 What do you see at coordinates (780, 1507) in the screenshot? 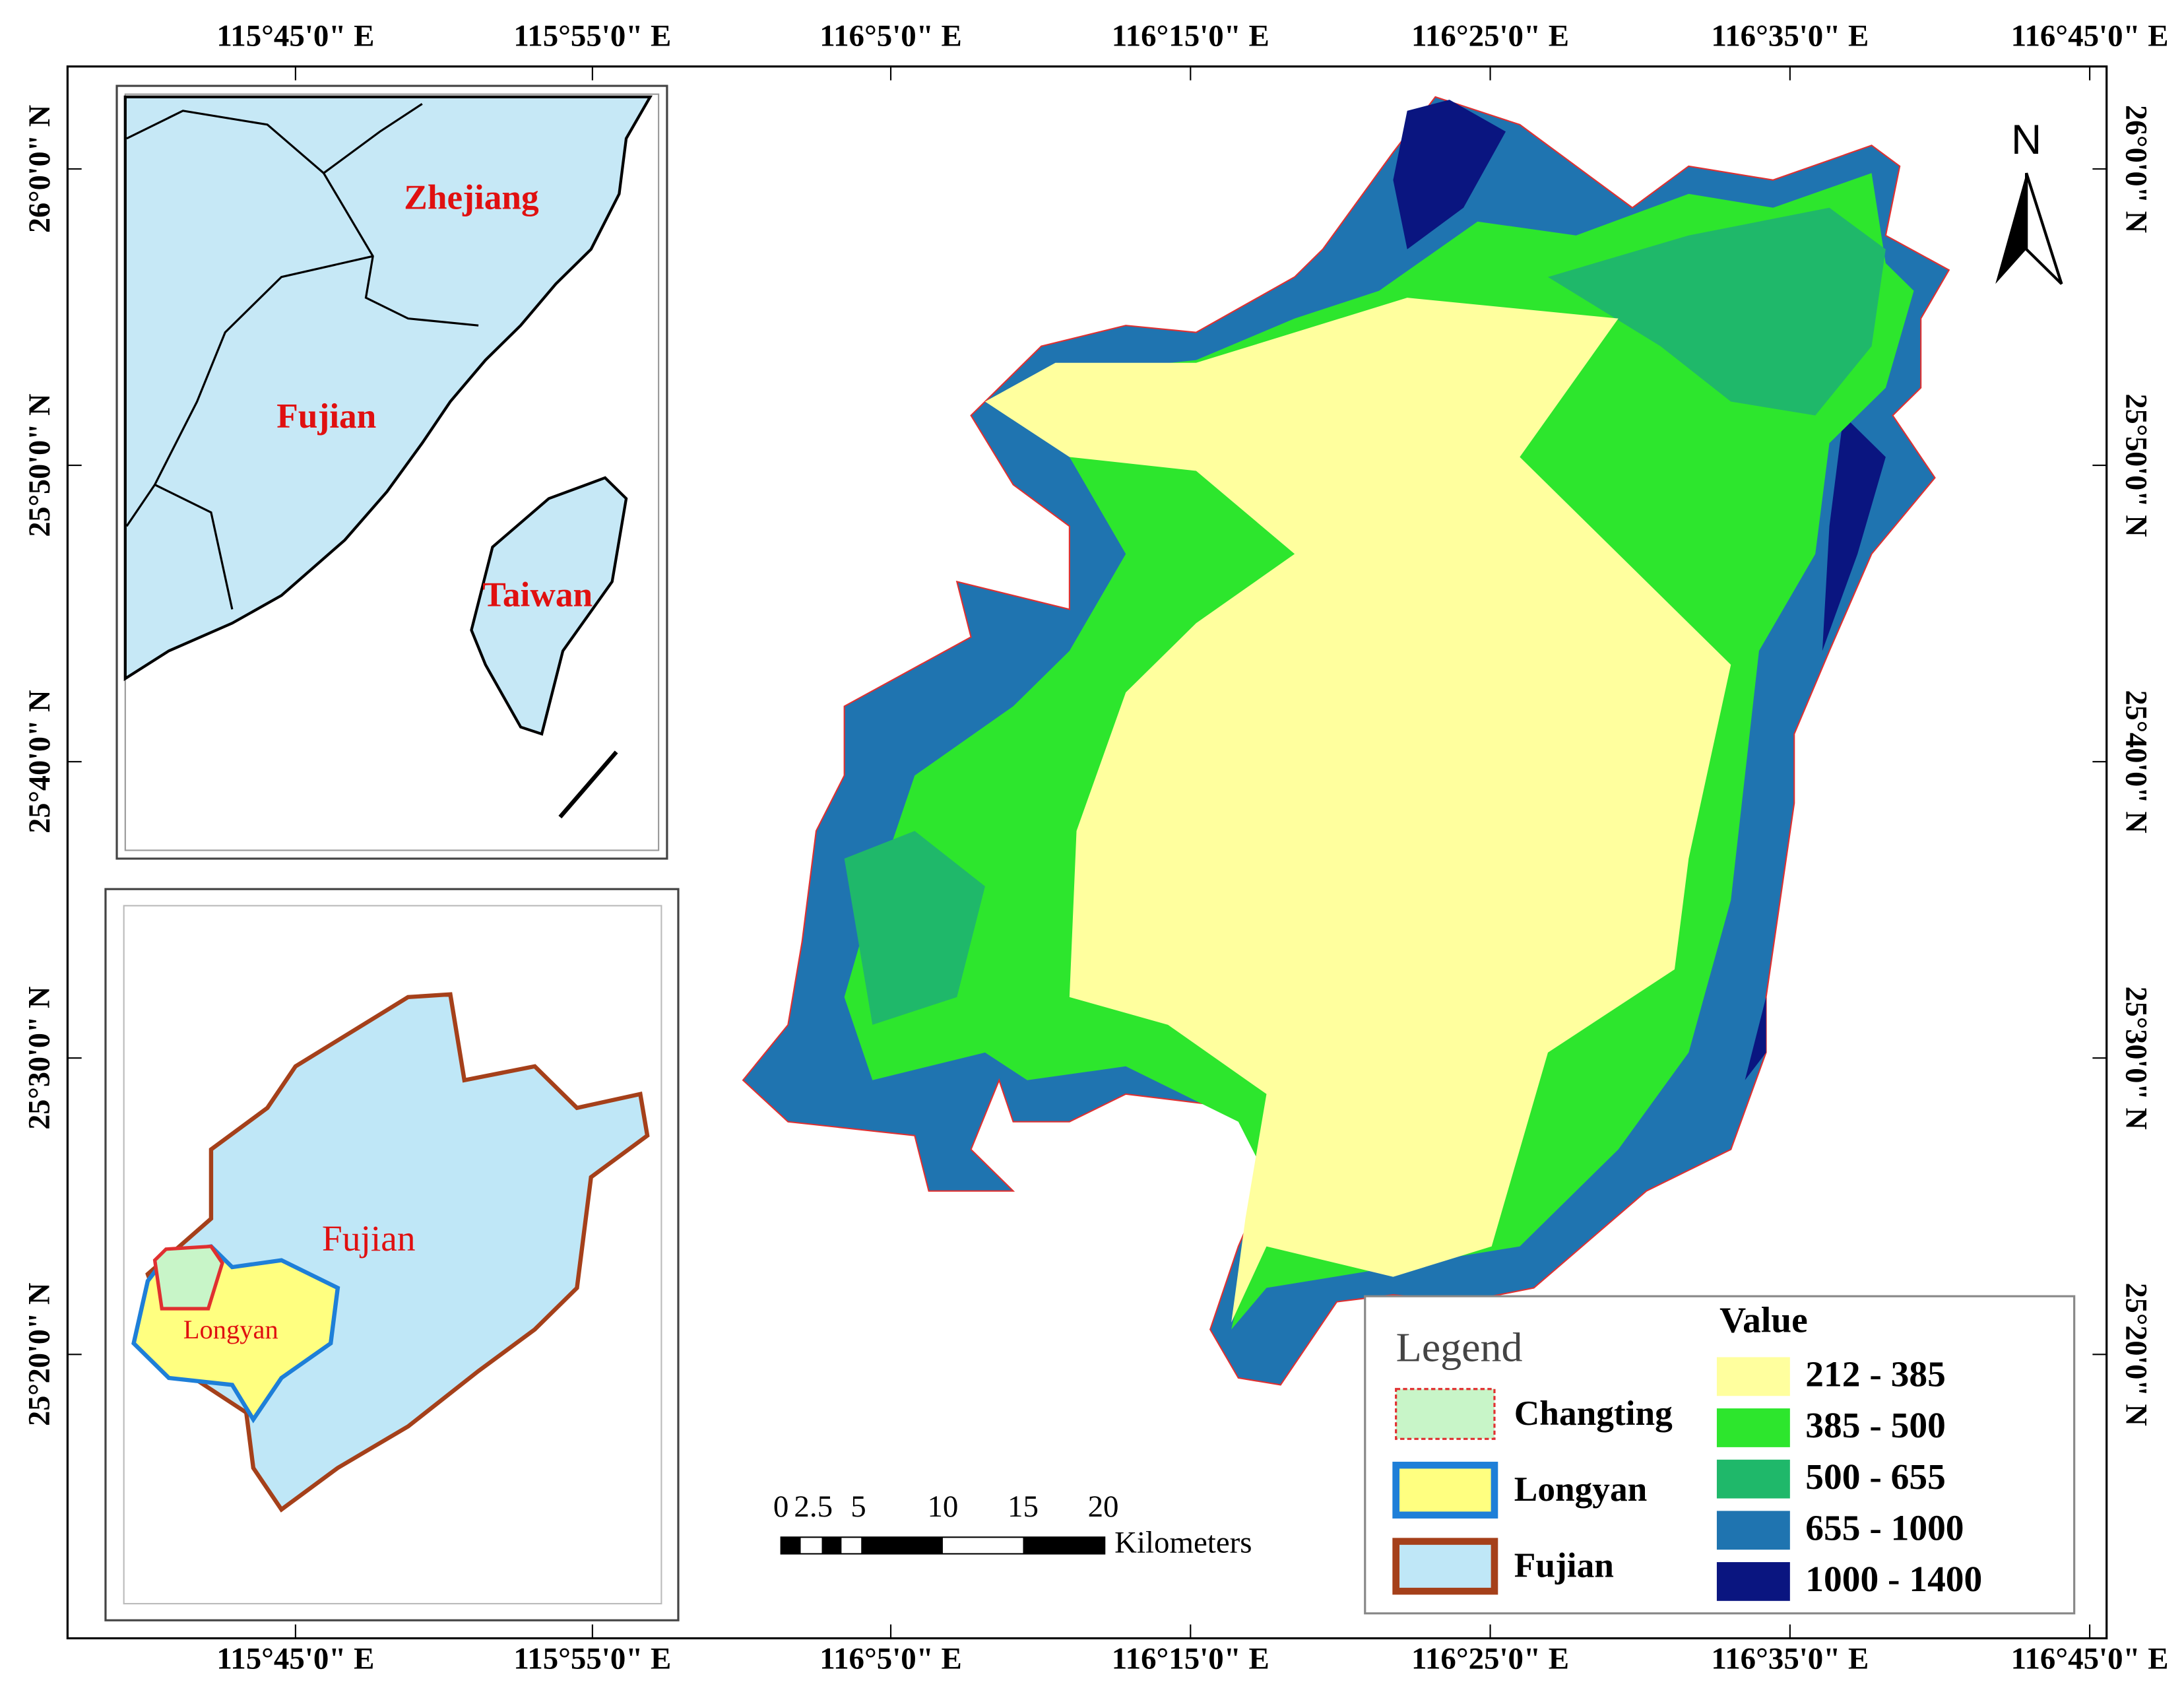
I see `scale-tick-label: 0` at bounding box center [780, 1507].